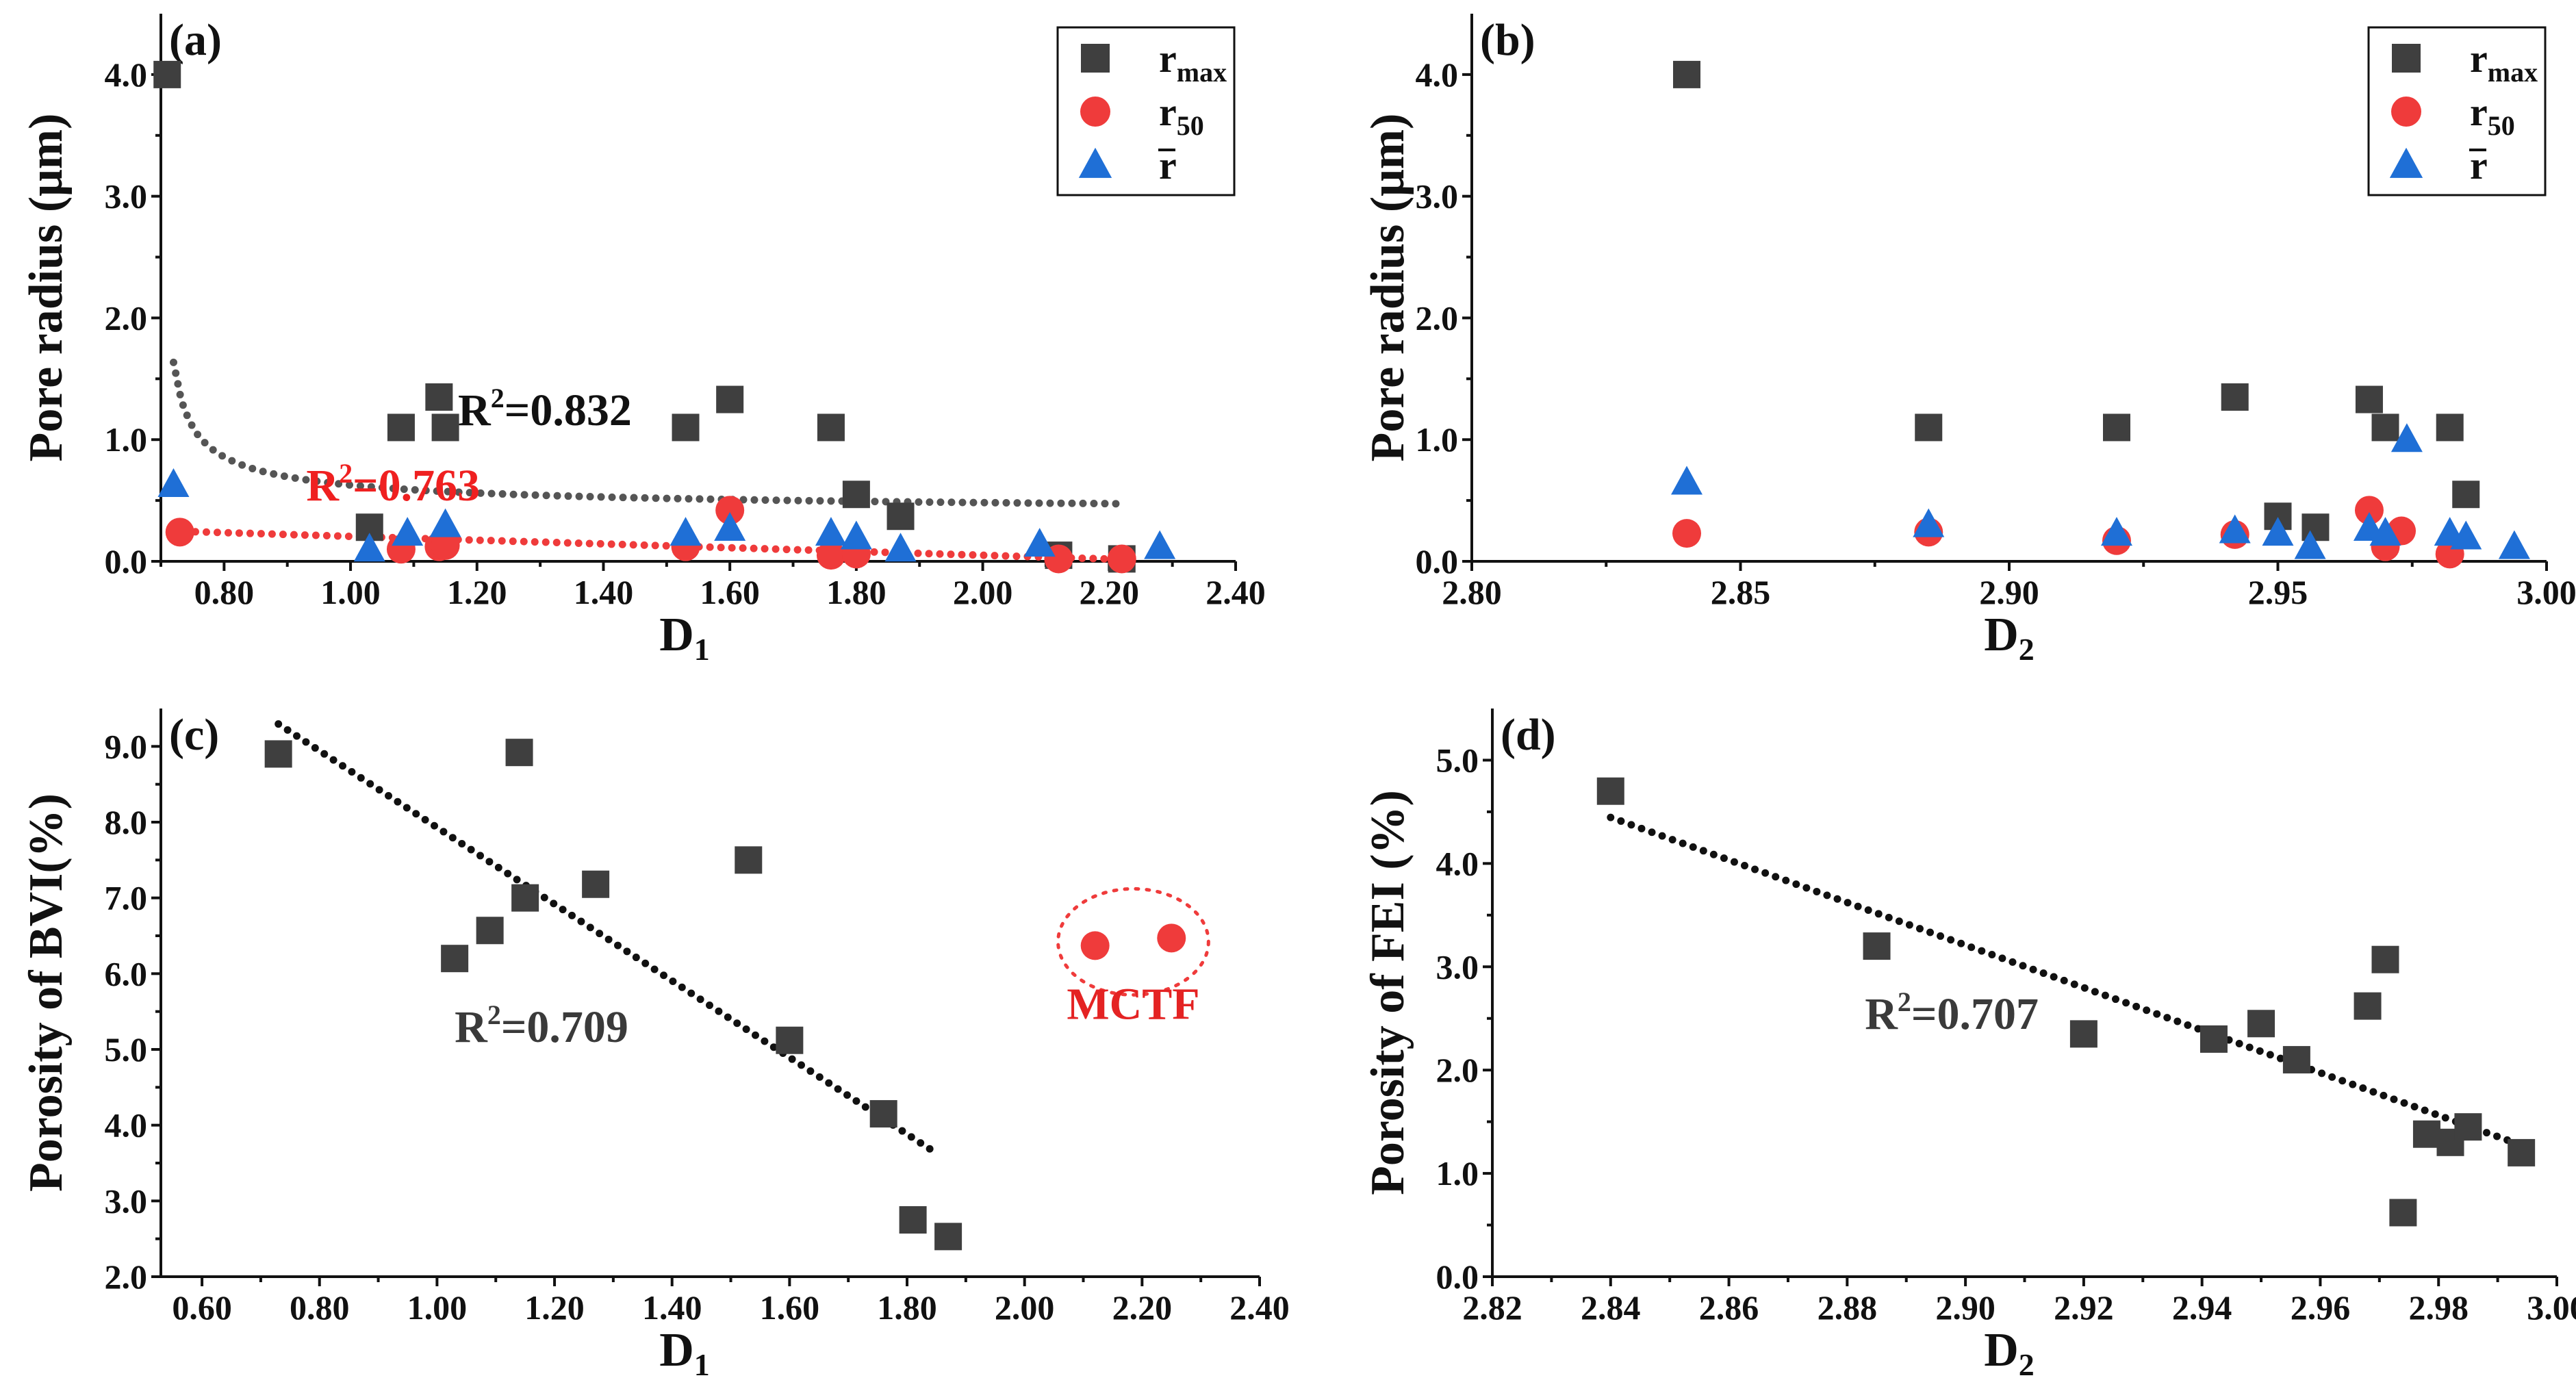 This screenshot has width=2576, height=1378. Describe the element at coordinates (1095, 945) in the screenshot. I see `data-point-MCTF` at that location.